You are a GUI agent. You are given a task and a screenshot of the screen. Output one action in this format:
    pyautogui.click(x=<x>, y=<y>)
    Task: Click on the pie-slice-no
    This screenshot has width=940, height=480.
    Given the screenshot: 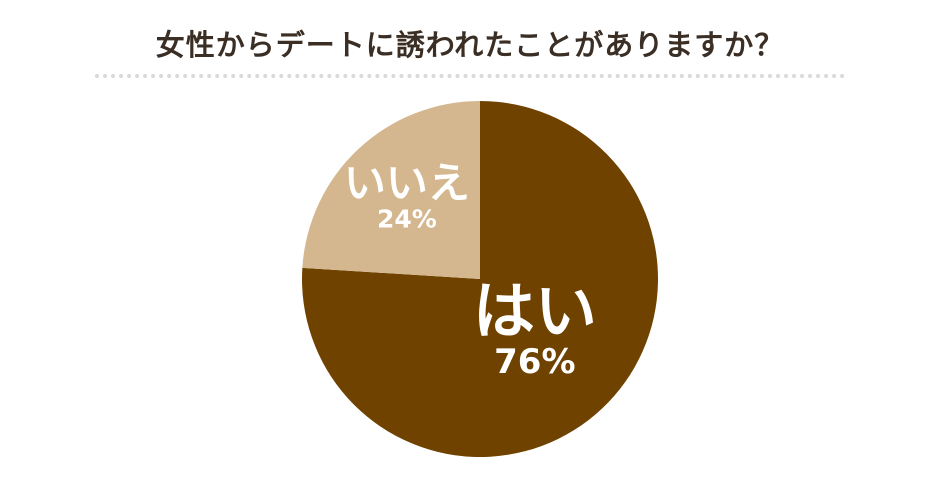 What is the action you would take?
    pyautogui.click(x=391, y=190)
    